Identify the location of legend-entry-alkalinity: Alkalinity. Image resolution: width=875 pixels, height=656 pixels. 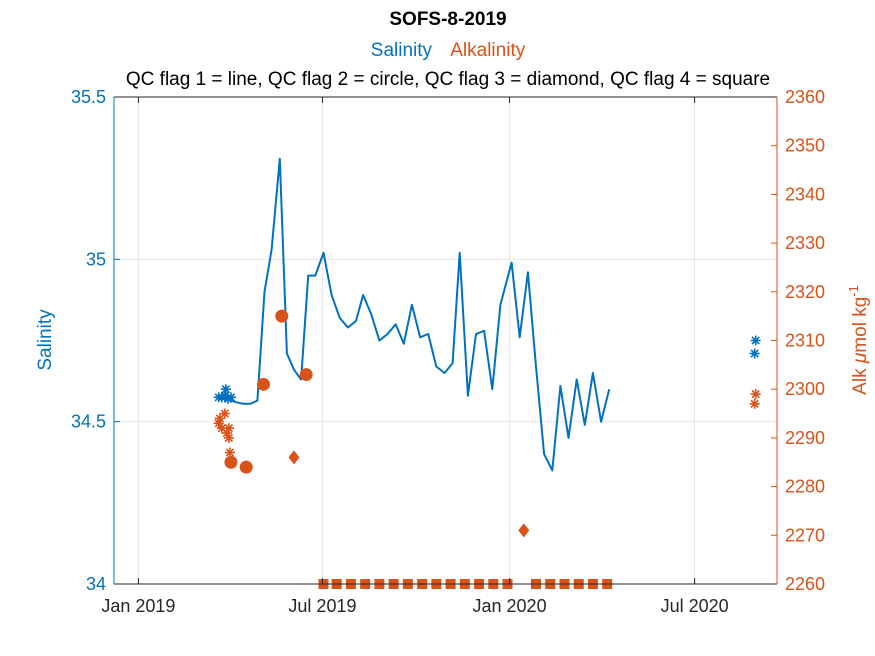
(487, 50).